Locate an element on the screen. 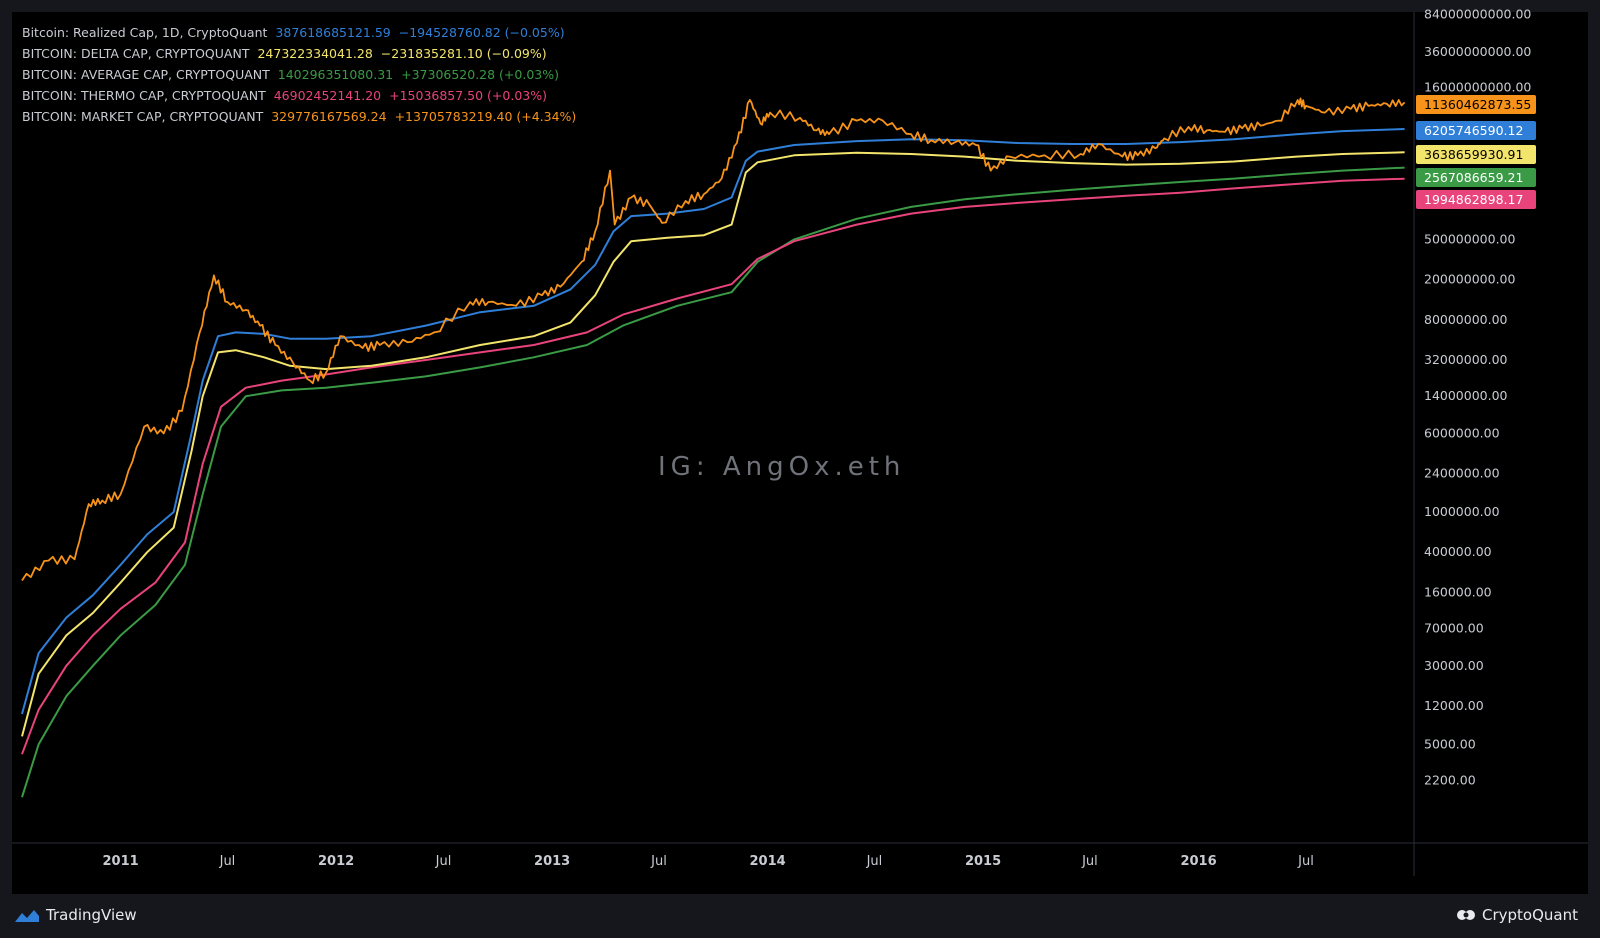 The image size is (1600, 938). cryptoquant-logo: CryptoQuant is located at coordinates (1517, 915).